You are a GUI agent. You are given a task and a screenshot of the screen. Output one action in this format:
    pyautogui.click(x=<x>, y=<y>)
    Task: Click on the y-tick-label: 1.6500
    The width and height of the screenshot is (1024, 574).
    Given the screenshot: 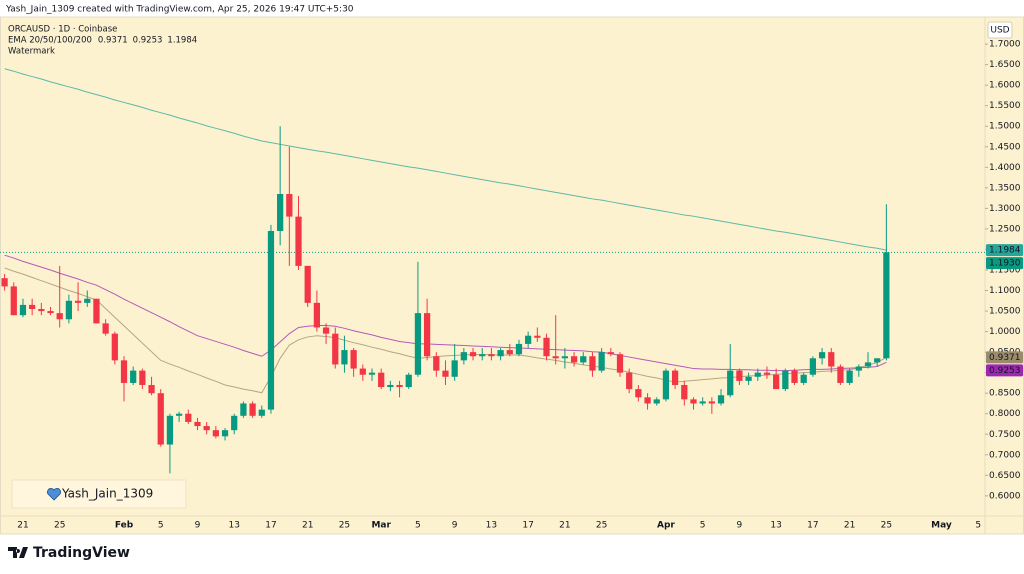 What is the action you would take?
    pyautogui.click(x=1005, y=65)
    